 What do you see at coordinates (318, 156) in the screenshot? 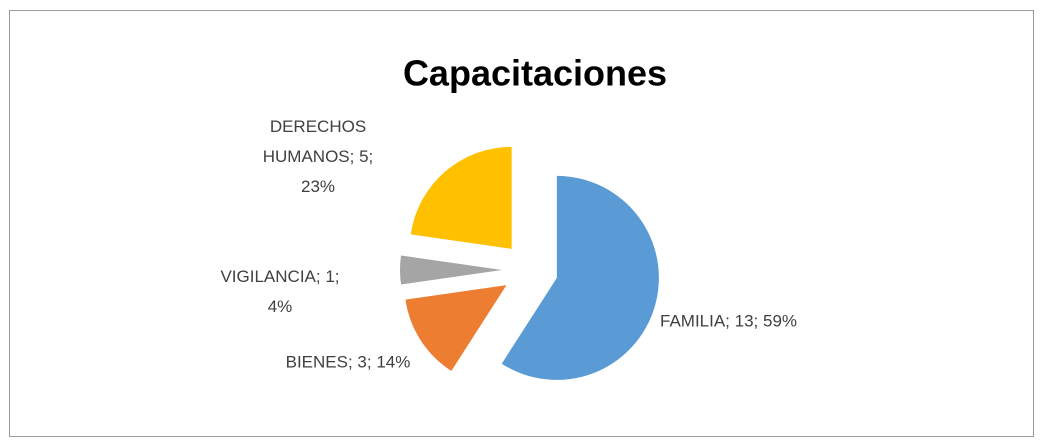
I see `data-label: DERECHOS HUMANOS; 5; 23%` at bounding box center [318, 156].